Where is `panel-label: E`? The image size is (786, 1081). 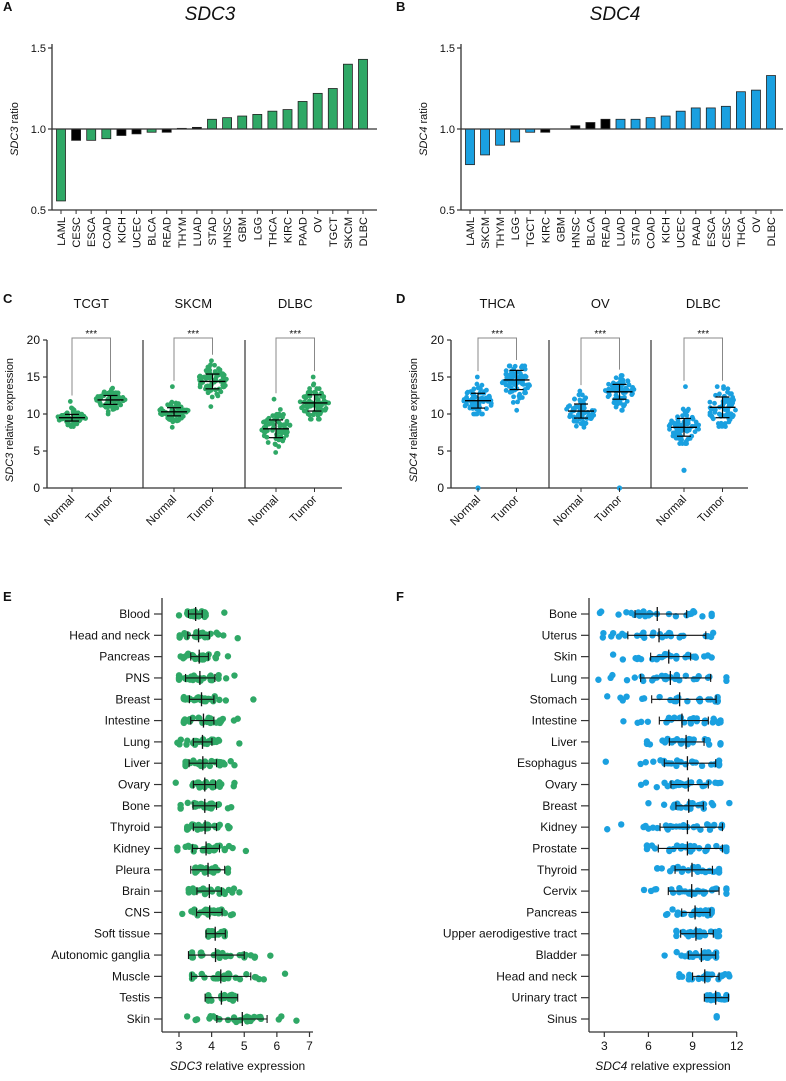
panel-label: E is located at coordinates (7, 596).